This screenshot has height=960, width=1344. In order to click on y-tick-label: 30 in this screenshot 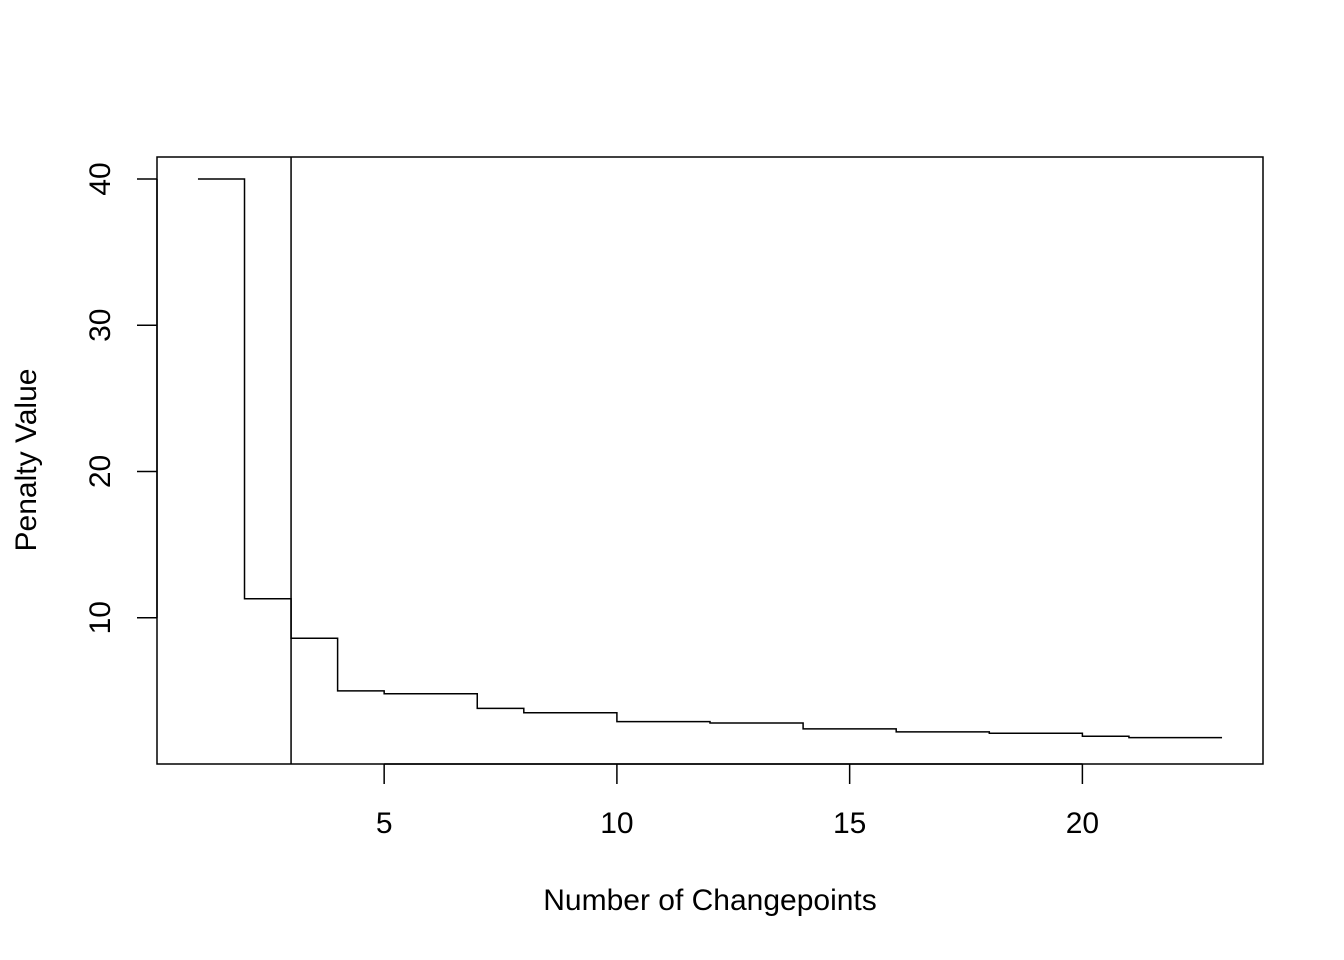, I will do `click(100, 325)`.